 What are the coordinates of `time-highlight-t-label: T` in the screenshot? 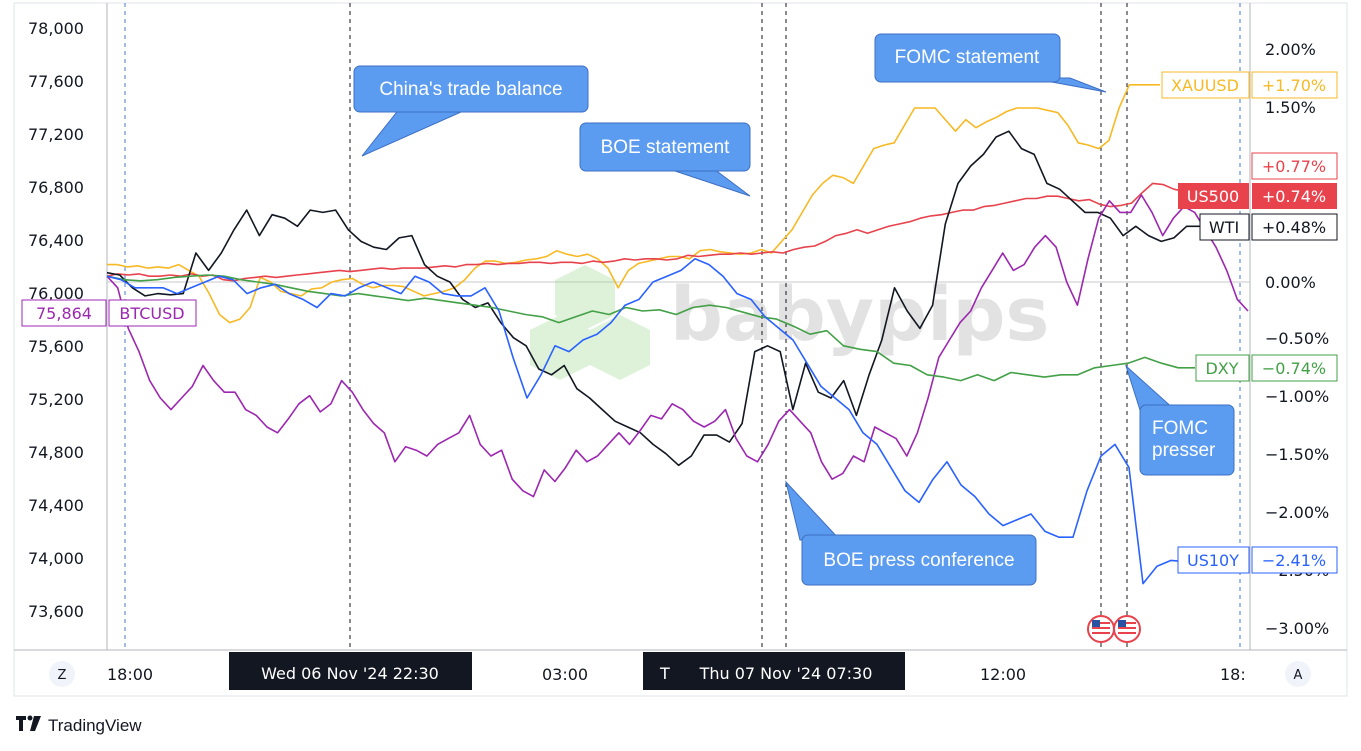 It's located at (664, 673).